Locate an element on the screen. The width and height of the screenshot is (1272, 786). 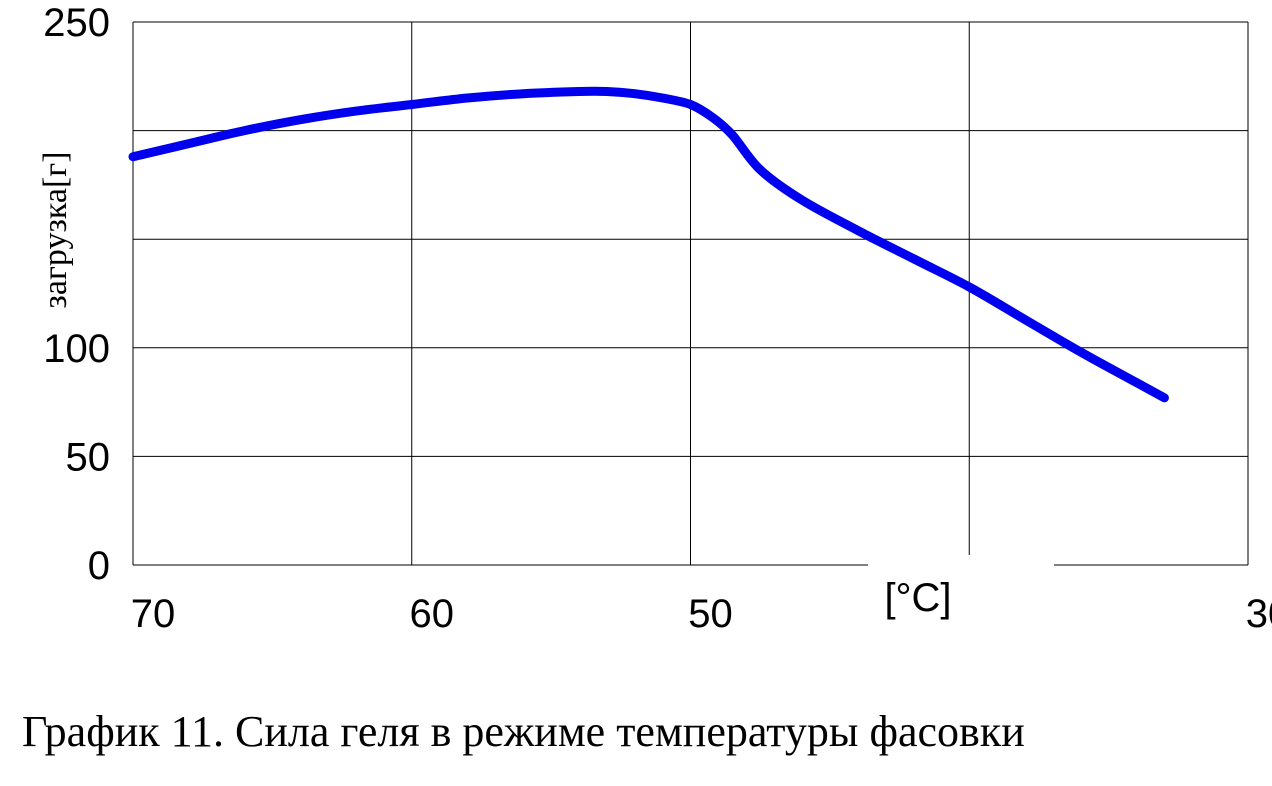
x-axis-ticks: 70 60 50 30 is located at coordinates (701, 614).